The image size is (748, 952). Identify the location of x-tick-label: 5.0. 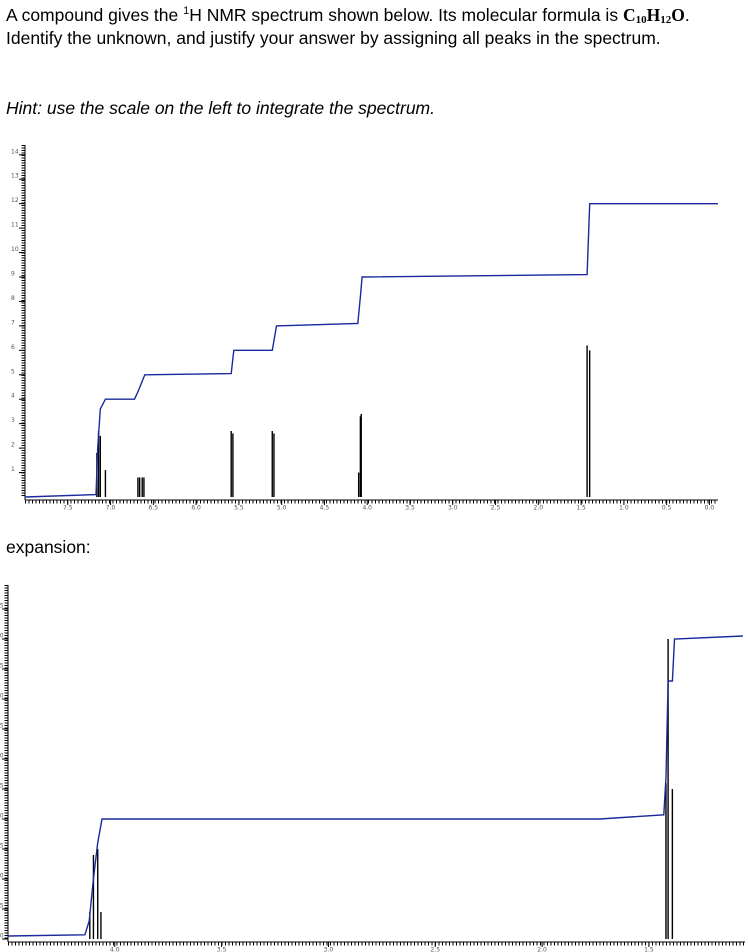
(282, 508).